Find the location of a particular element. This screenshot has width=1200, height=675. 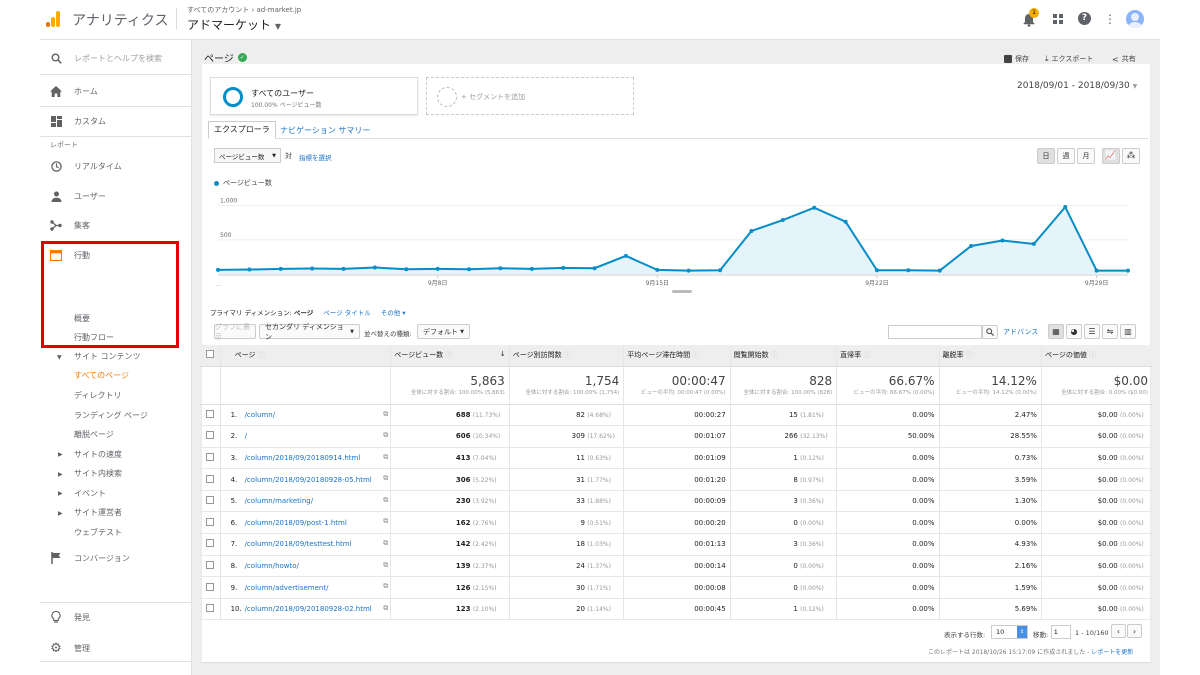

sidebar-item-realtime: リアルタイム is located at coordinates (115, 166).